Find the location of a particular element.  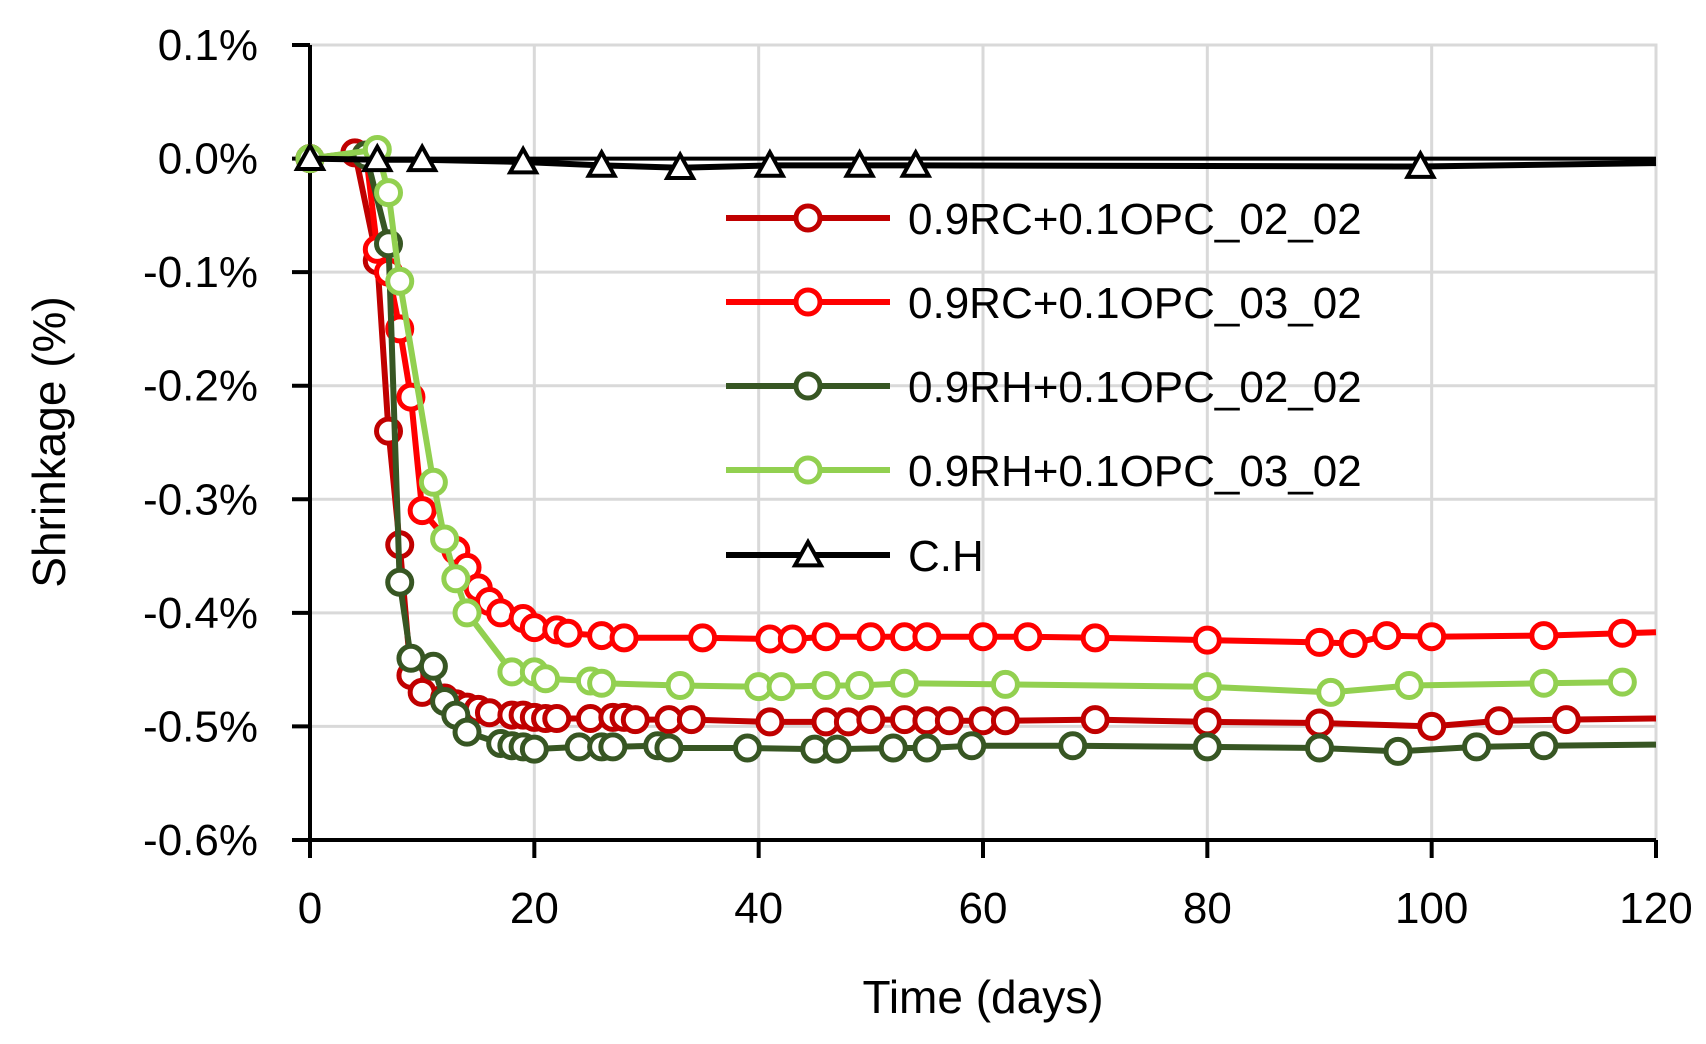

x-tick-label: 40 is located at coordinates (758, 908).